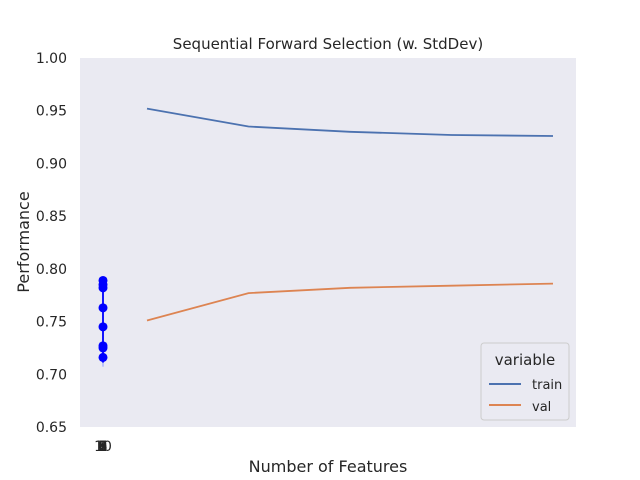  I want to click on x-tick-label-2: 2, so click(103, 447).